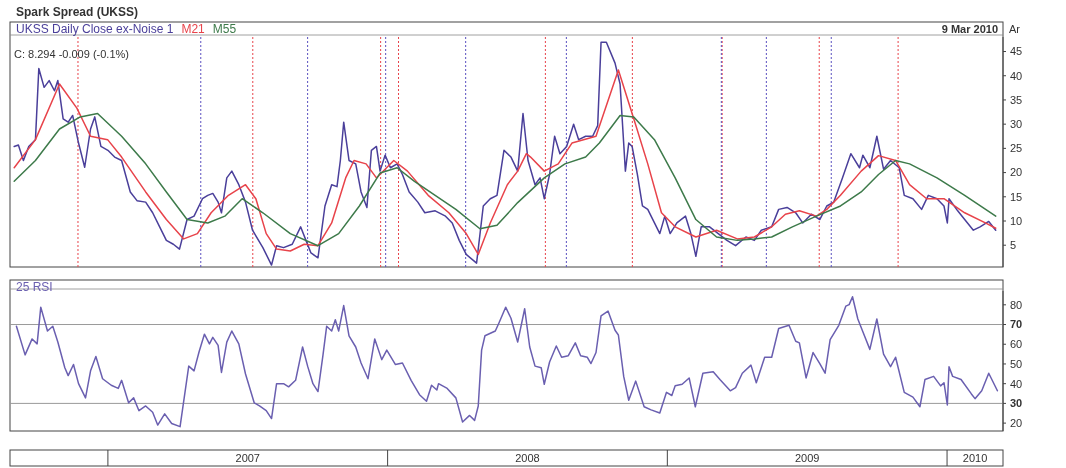 The height and width of the screenshot is (468, 1066). What do you see at coordinates (77, 12) in the screenshot?
I see `chart-title: Spark Spread (UKSS)` at bounding box center [77, 12].